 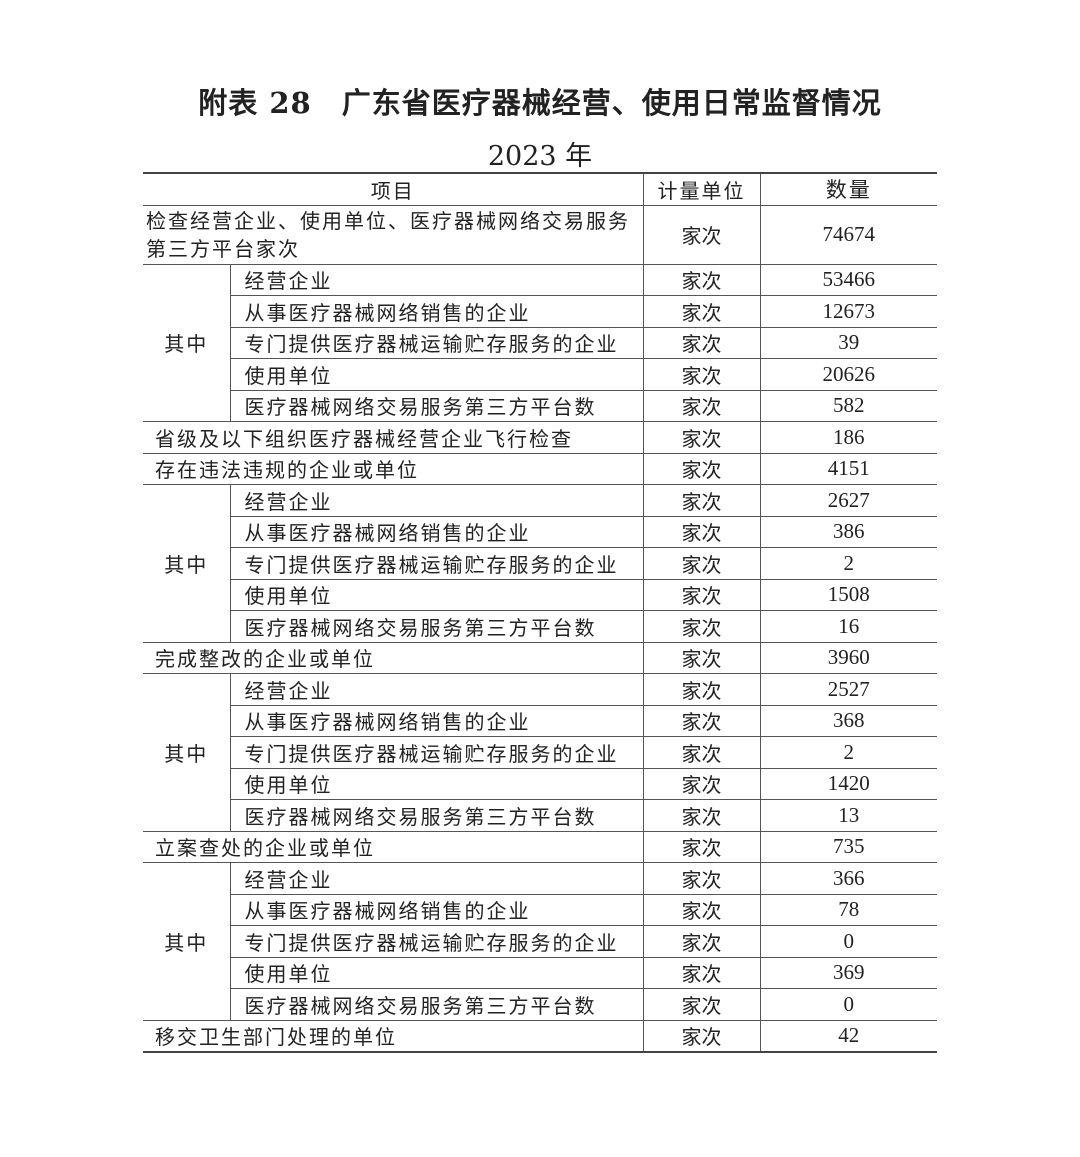 I want to click on table-subrow: 专门提供医疗器械运输贮存服务的企业 家次 0, so click(x=540, y=941).